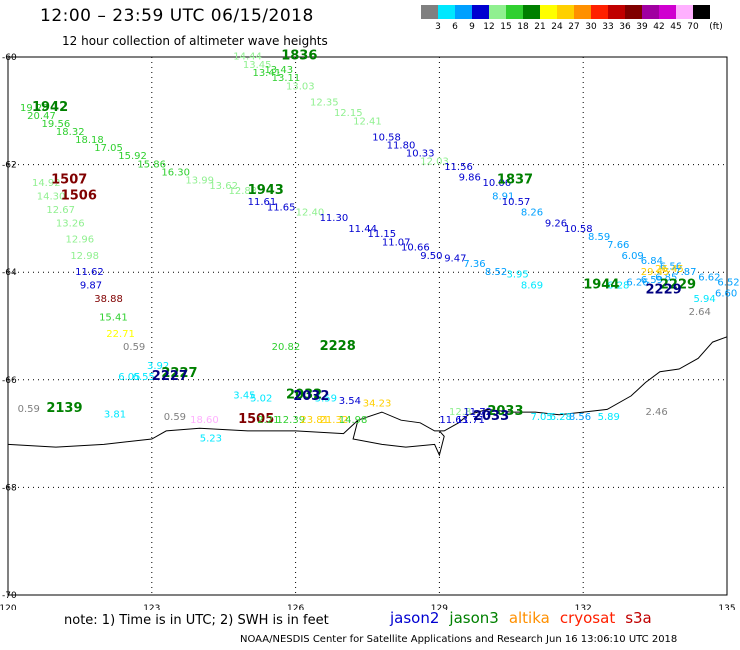  Describe the element at coordinates (175, 417) in the screenshot. I see `swh-value-label: 0.59` at that location.